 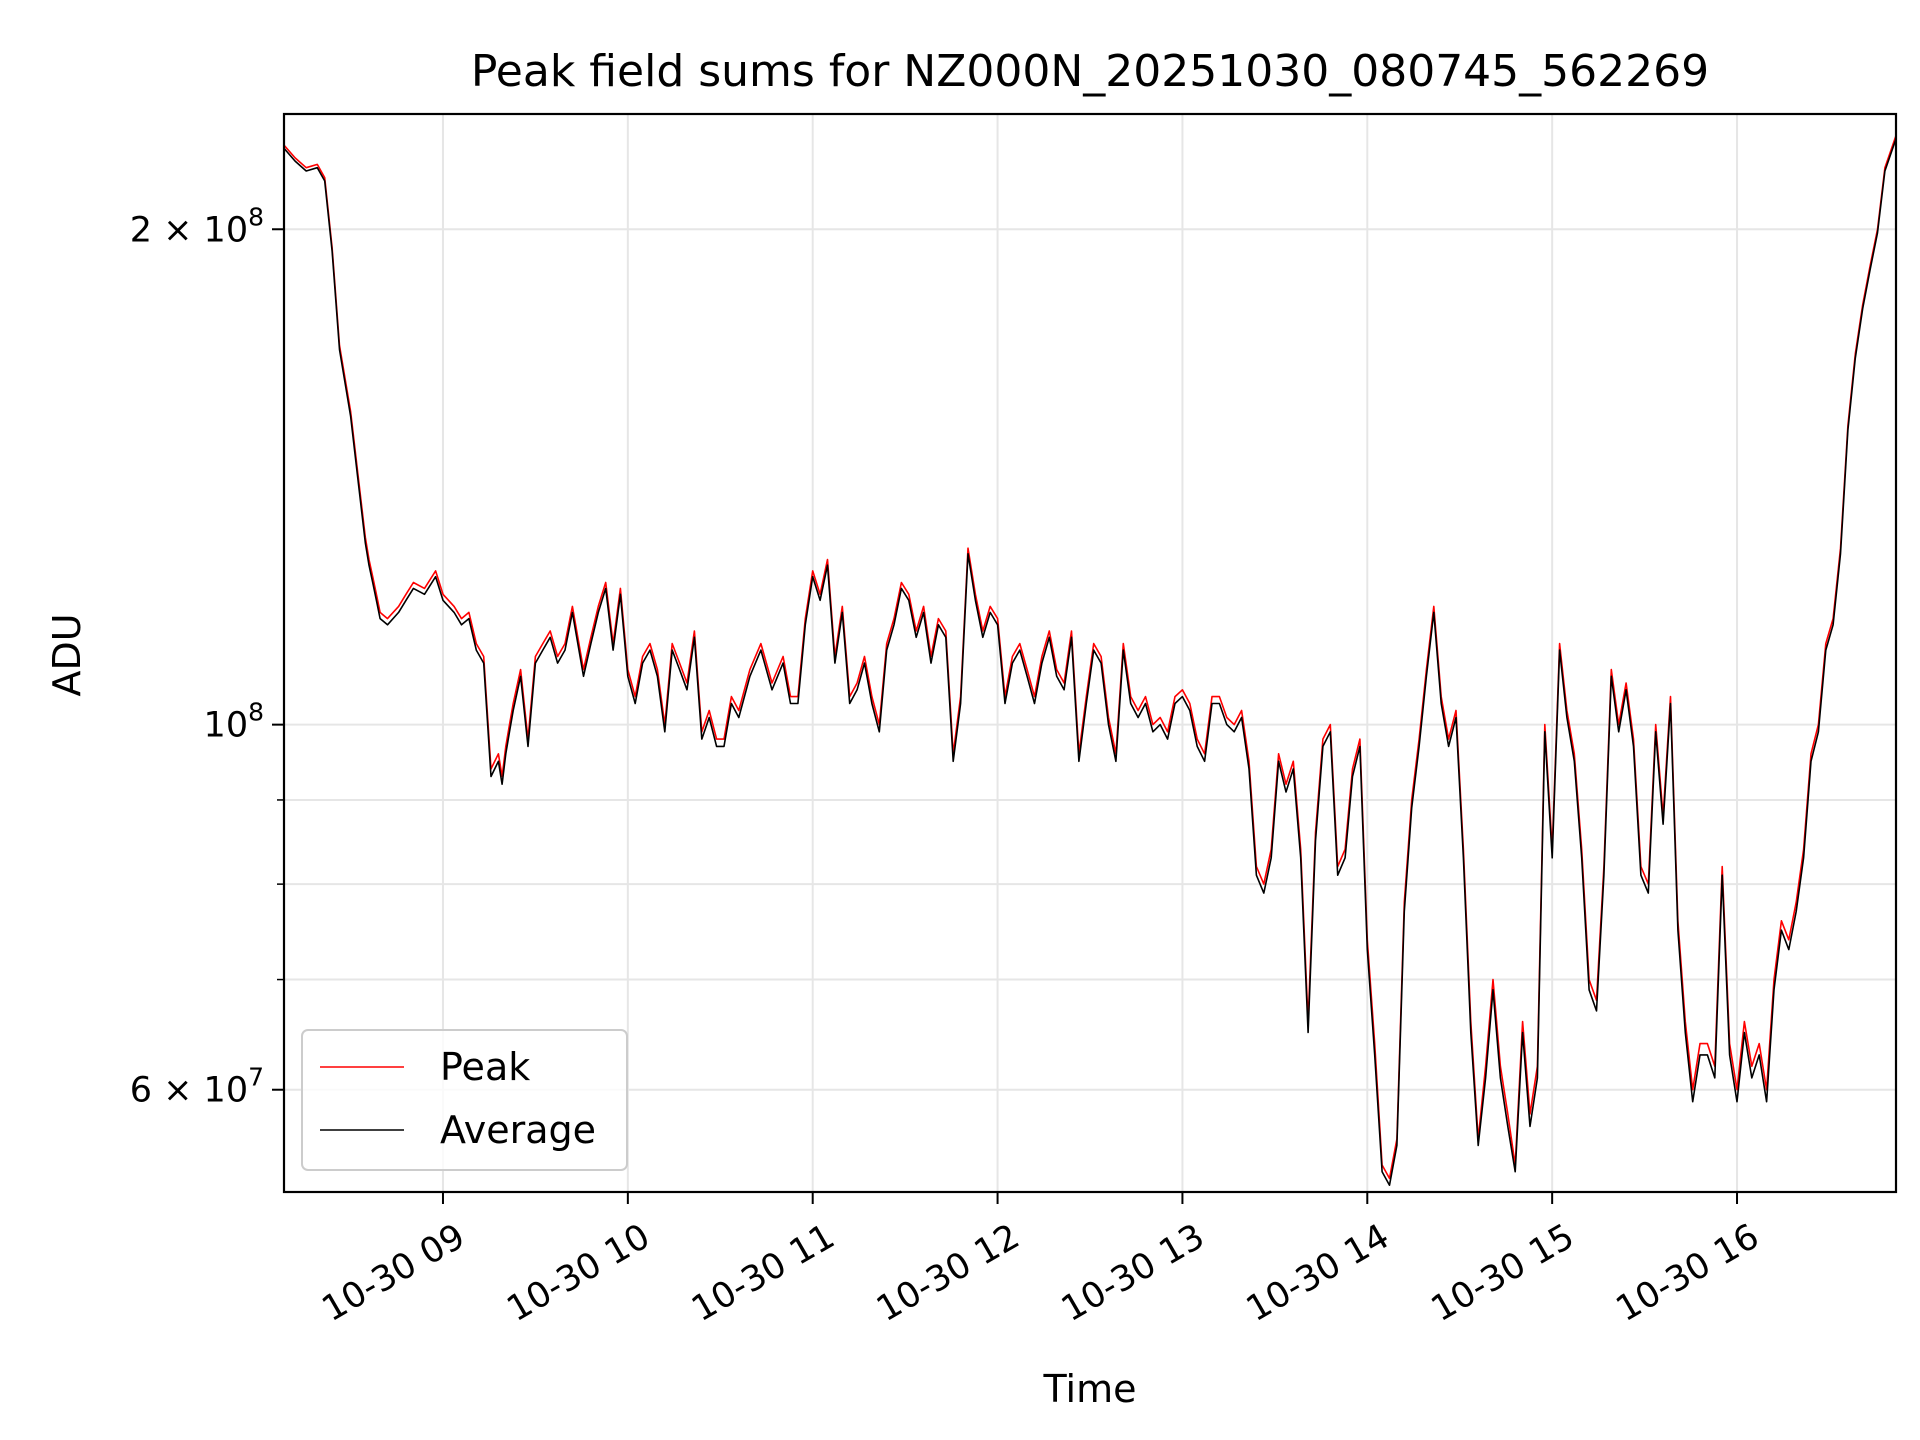 I want to click on y-tick-label: 108, so click(x=234, y=722).